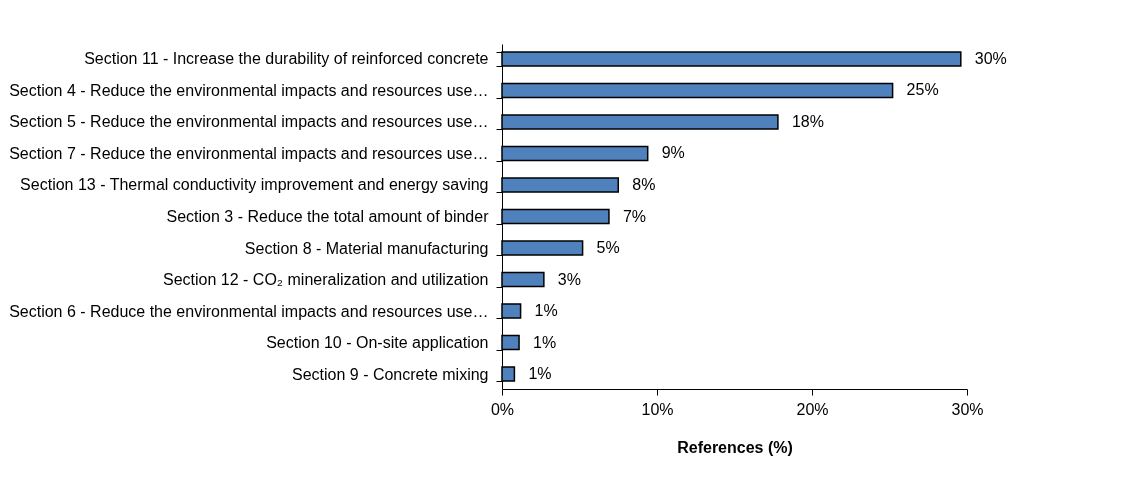 This screenshot has width=1131, height=479. Describe the element at coordinates (377, 343) in the screenshot. I see `y-tick-label: Section 10 - On-site application` at that location.